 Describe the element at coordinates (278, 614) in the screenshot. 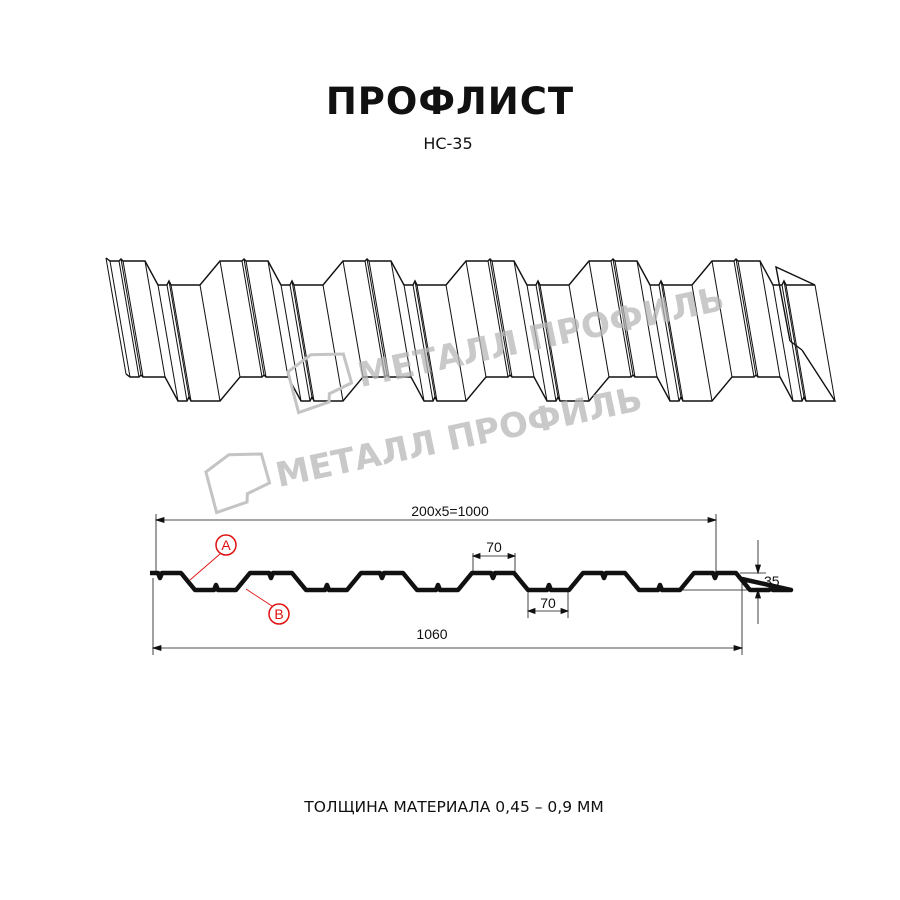

I see `marker-b-label: B` at that location.